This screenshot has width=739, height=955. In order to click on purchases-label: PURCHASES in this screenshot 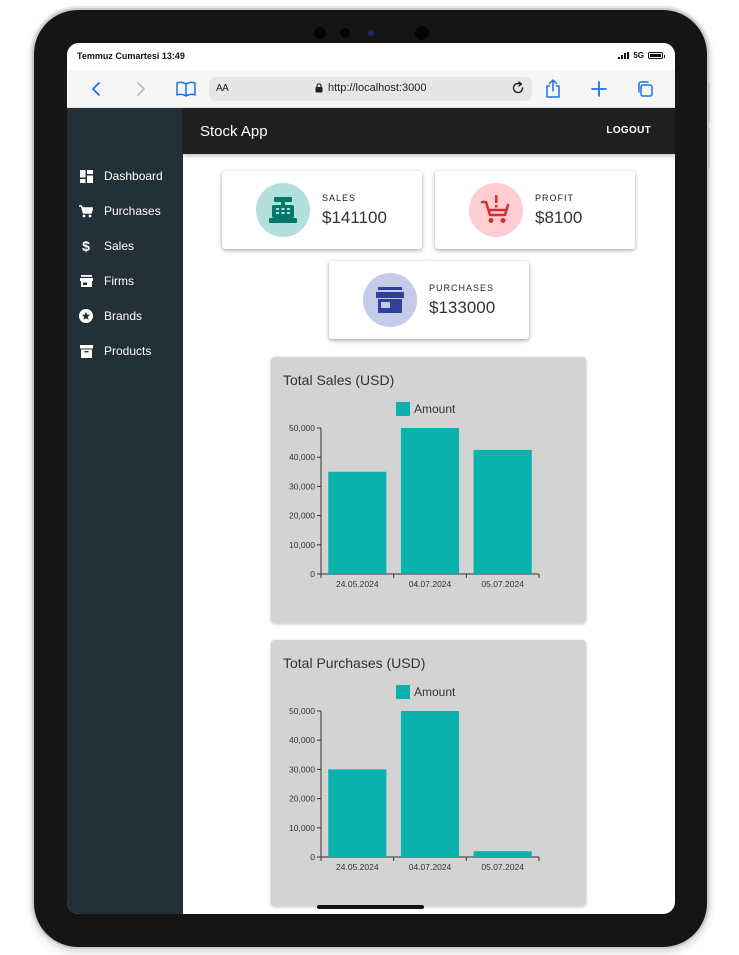, I will do `click(462, 288)`.